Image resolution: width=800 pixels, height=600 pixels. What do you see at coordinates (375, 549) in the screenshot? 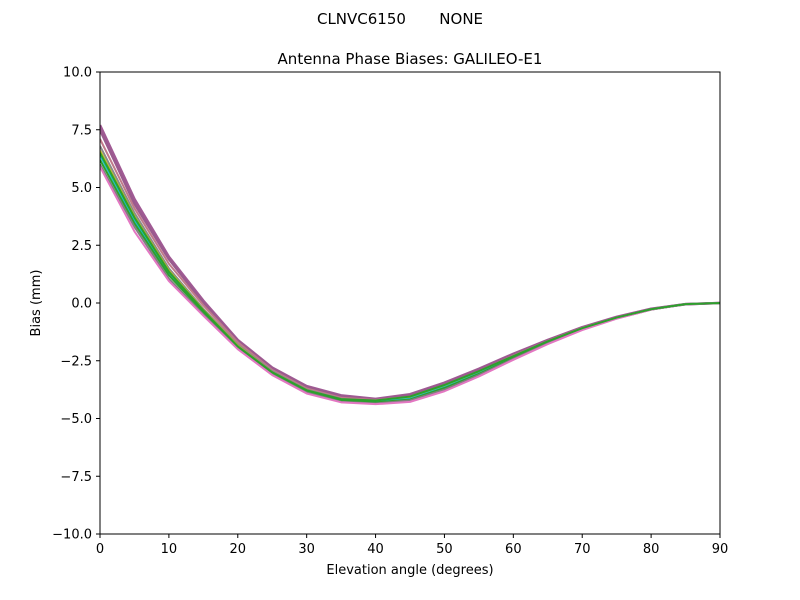
I see `x-tick-label: 40` at bounding box center [375, 549].